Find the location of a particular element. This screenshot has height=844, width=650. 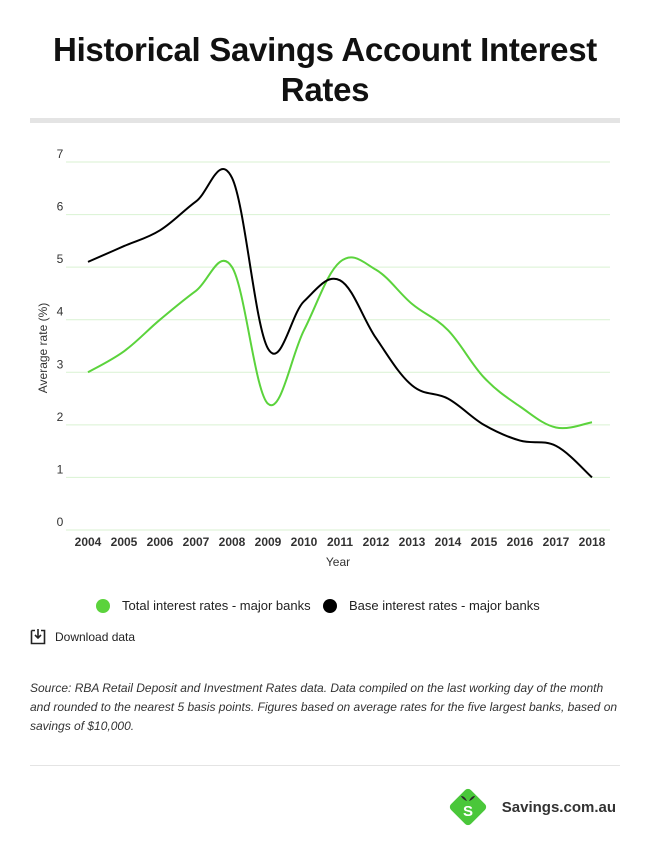

x-tick-label: 2018 is located at coordinates (592, 542).